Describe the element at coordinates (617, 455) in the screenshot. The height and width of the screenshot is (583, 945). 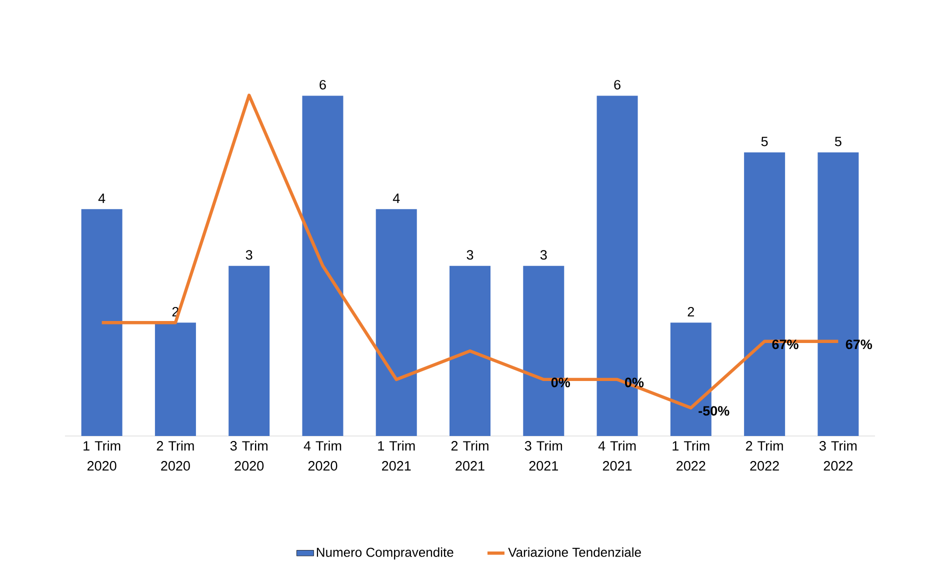
I see `x-tick-label: 4 Trim 2021` at that location.